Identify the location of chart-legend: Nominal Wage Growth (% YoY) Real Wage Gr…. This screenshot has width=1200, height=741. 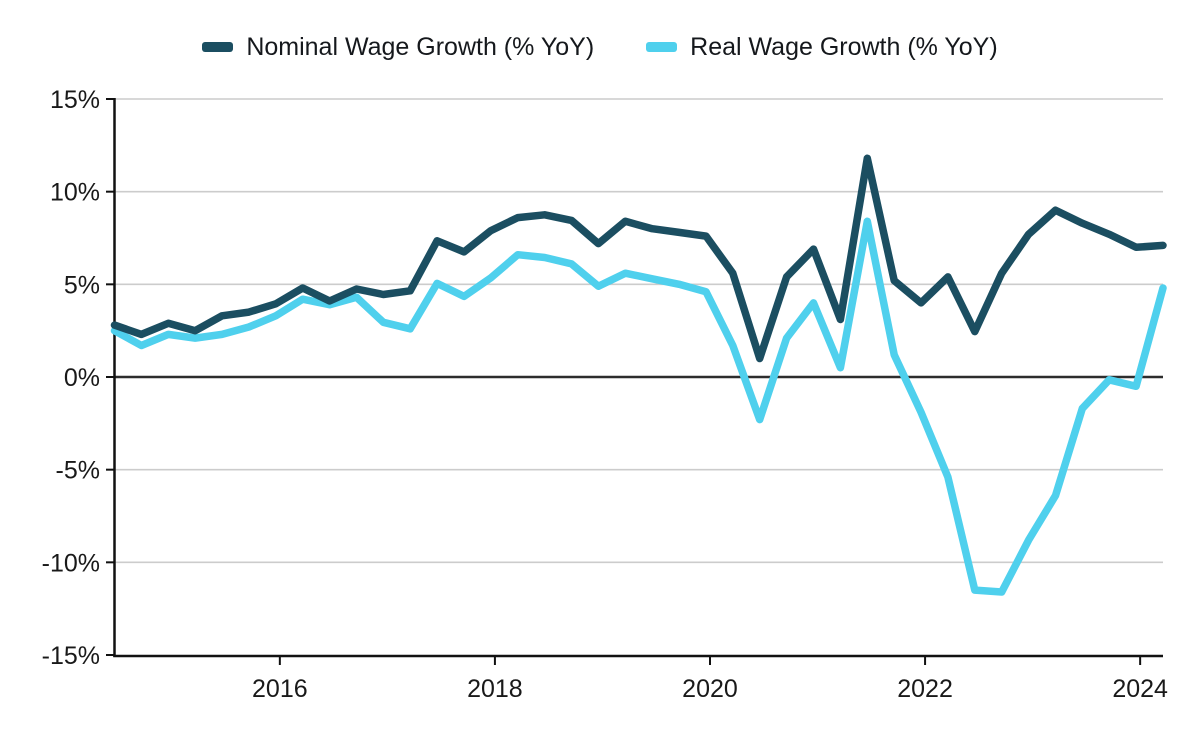
(600, 47).